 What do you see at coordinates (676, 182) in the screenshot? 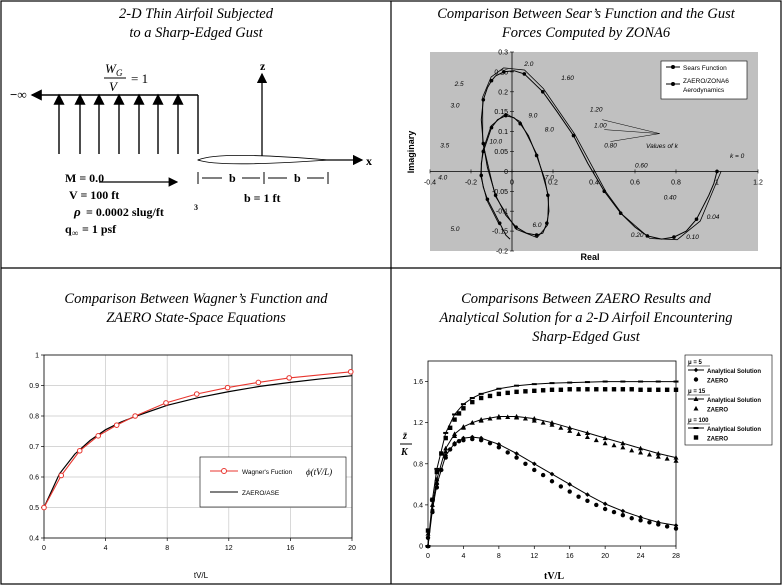
I see `sears-x-tick-label: 0.8` at bounding box center [676, 182].